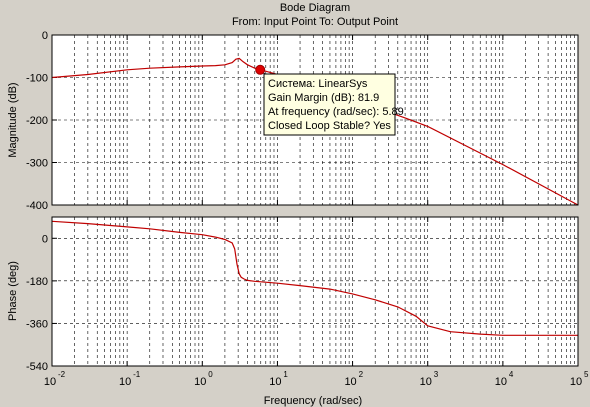 The image size is (590, 407). I want to click on chart-title: Bode Diagram, so click(315, 8).